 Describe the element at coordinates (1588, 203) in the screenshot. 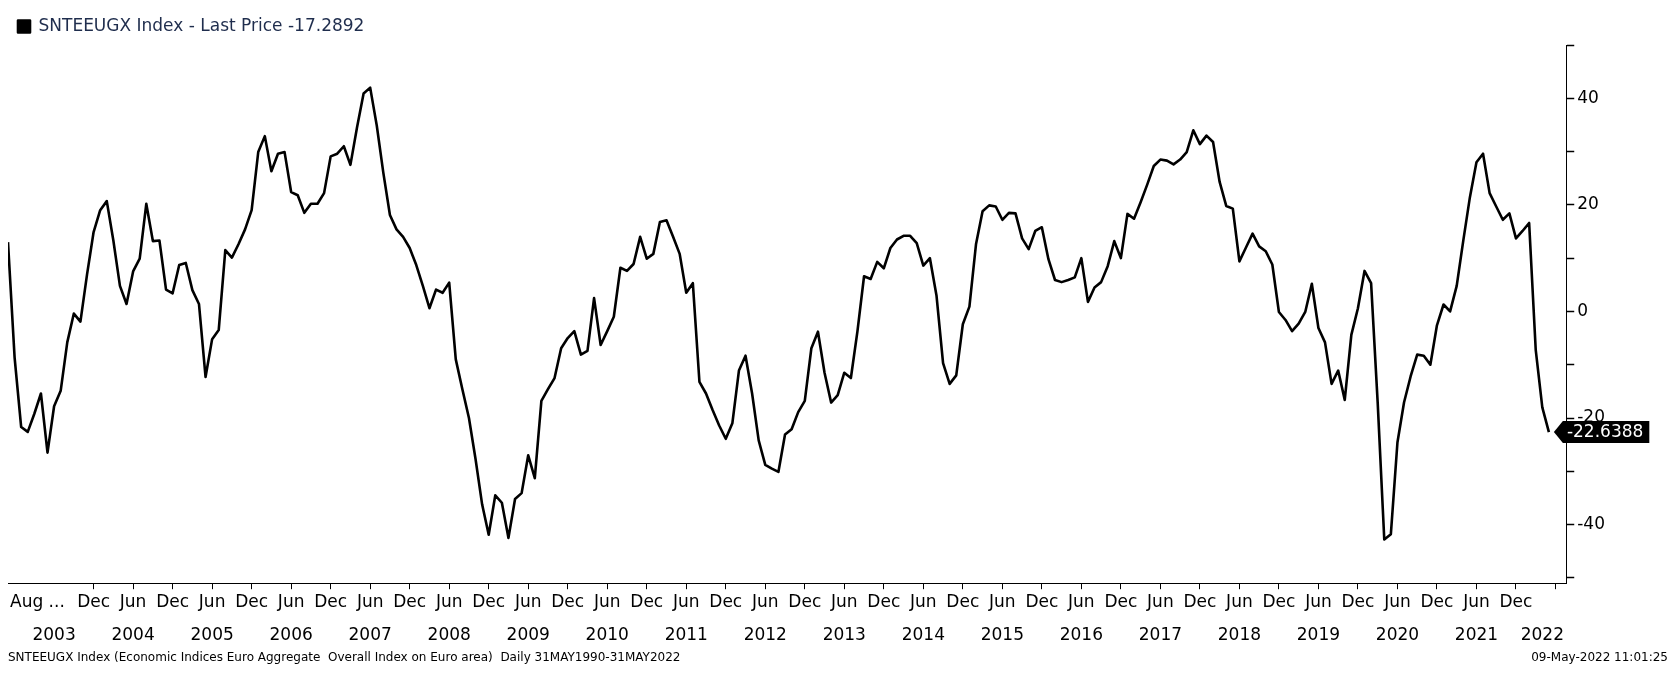

I see `y-tick-label: 20` at that location.